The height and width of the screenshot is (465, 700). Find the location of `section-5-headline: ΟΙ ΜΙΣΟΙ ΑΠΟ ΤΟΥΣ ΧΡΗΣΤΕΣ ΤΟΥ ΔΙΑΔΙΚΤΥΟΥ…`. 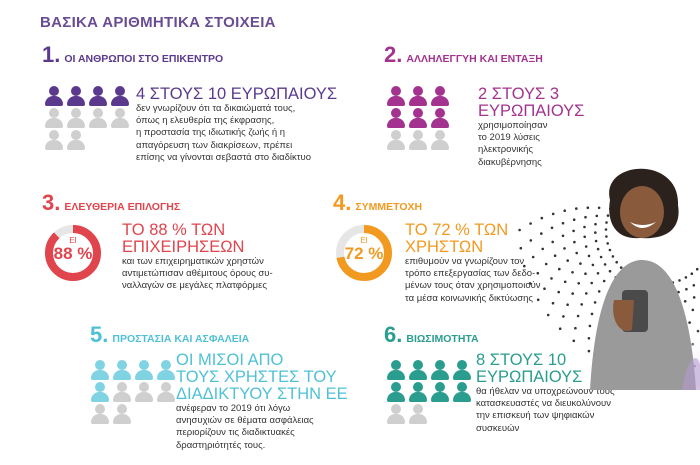

section-5-headline: ΟΙ ΜΙΣΟΙ ΑΠΟ ΤΟΥΣ ΧΡΗΣΤΕΣ ΤΟΥ ΔΙΑΔΙΚΤΥΟΥ… is located at coordinates (276, 377).